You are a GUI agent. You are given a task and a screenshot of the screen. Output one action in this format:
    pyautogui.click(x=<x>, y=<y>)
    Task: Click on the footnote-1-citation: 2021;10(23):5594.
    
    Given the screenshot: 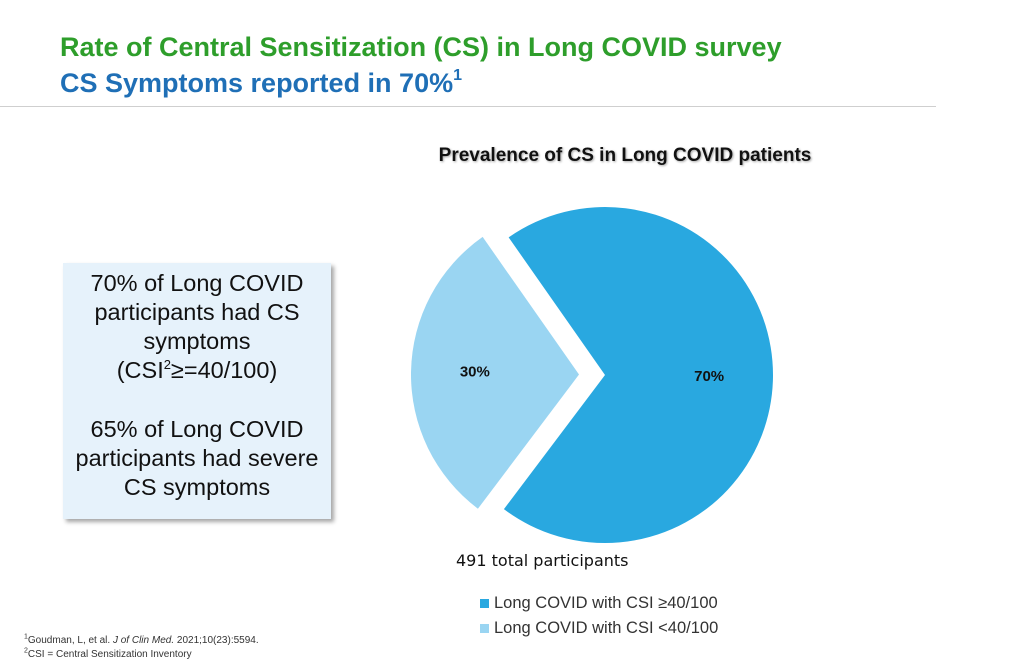 What is the action you would take?
    pyautogui.click(x=216, y=640)
    